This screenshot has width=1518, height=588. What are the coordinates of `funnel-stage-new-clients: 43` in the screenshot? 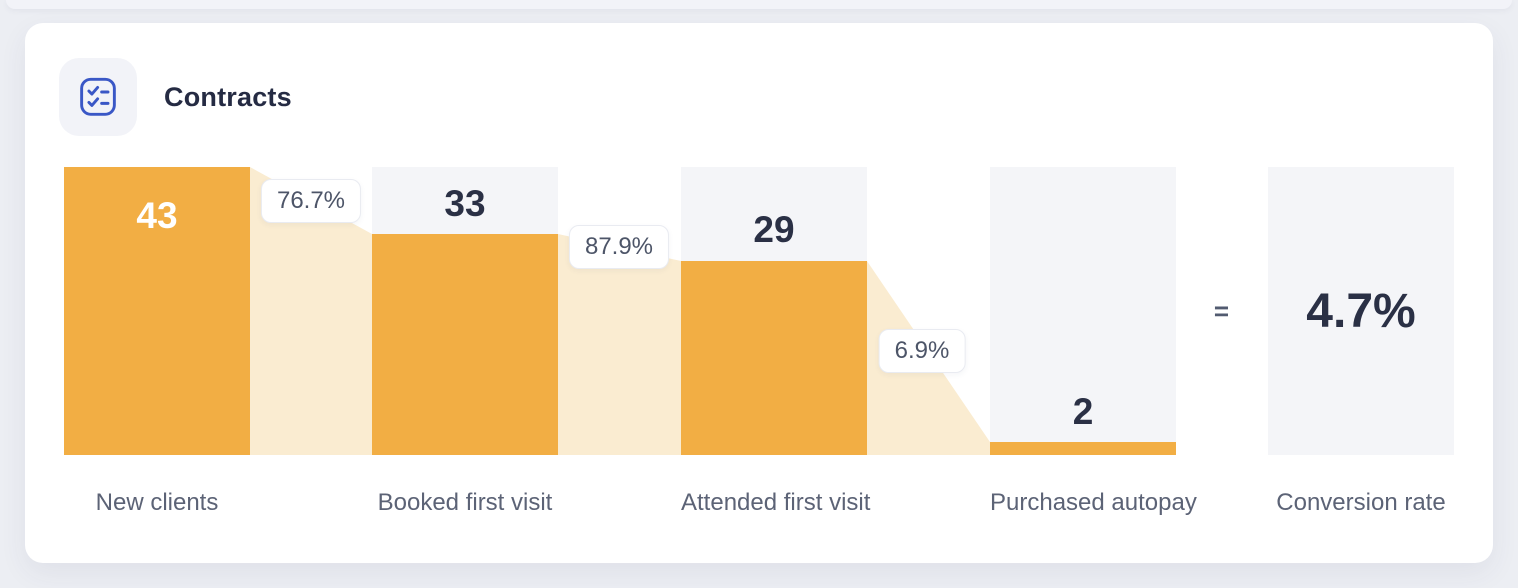 It's located at (157, 311).